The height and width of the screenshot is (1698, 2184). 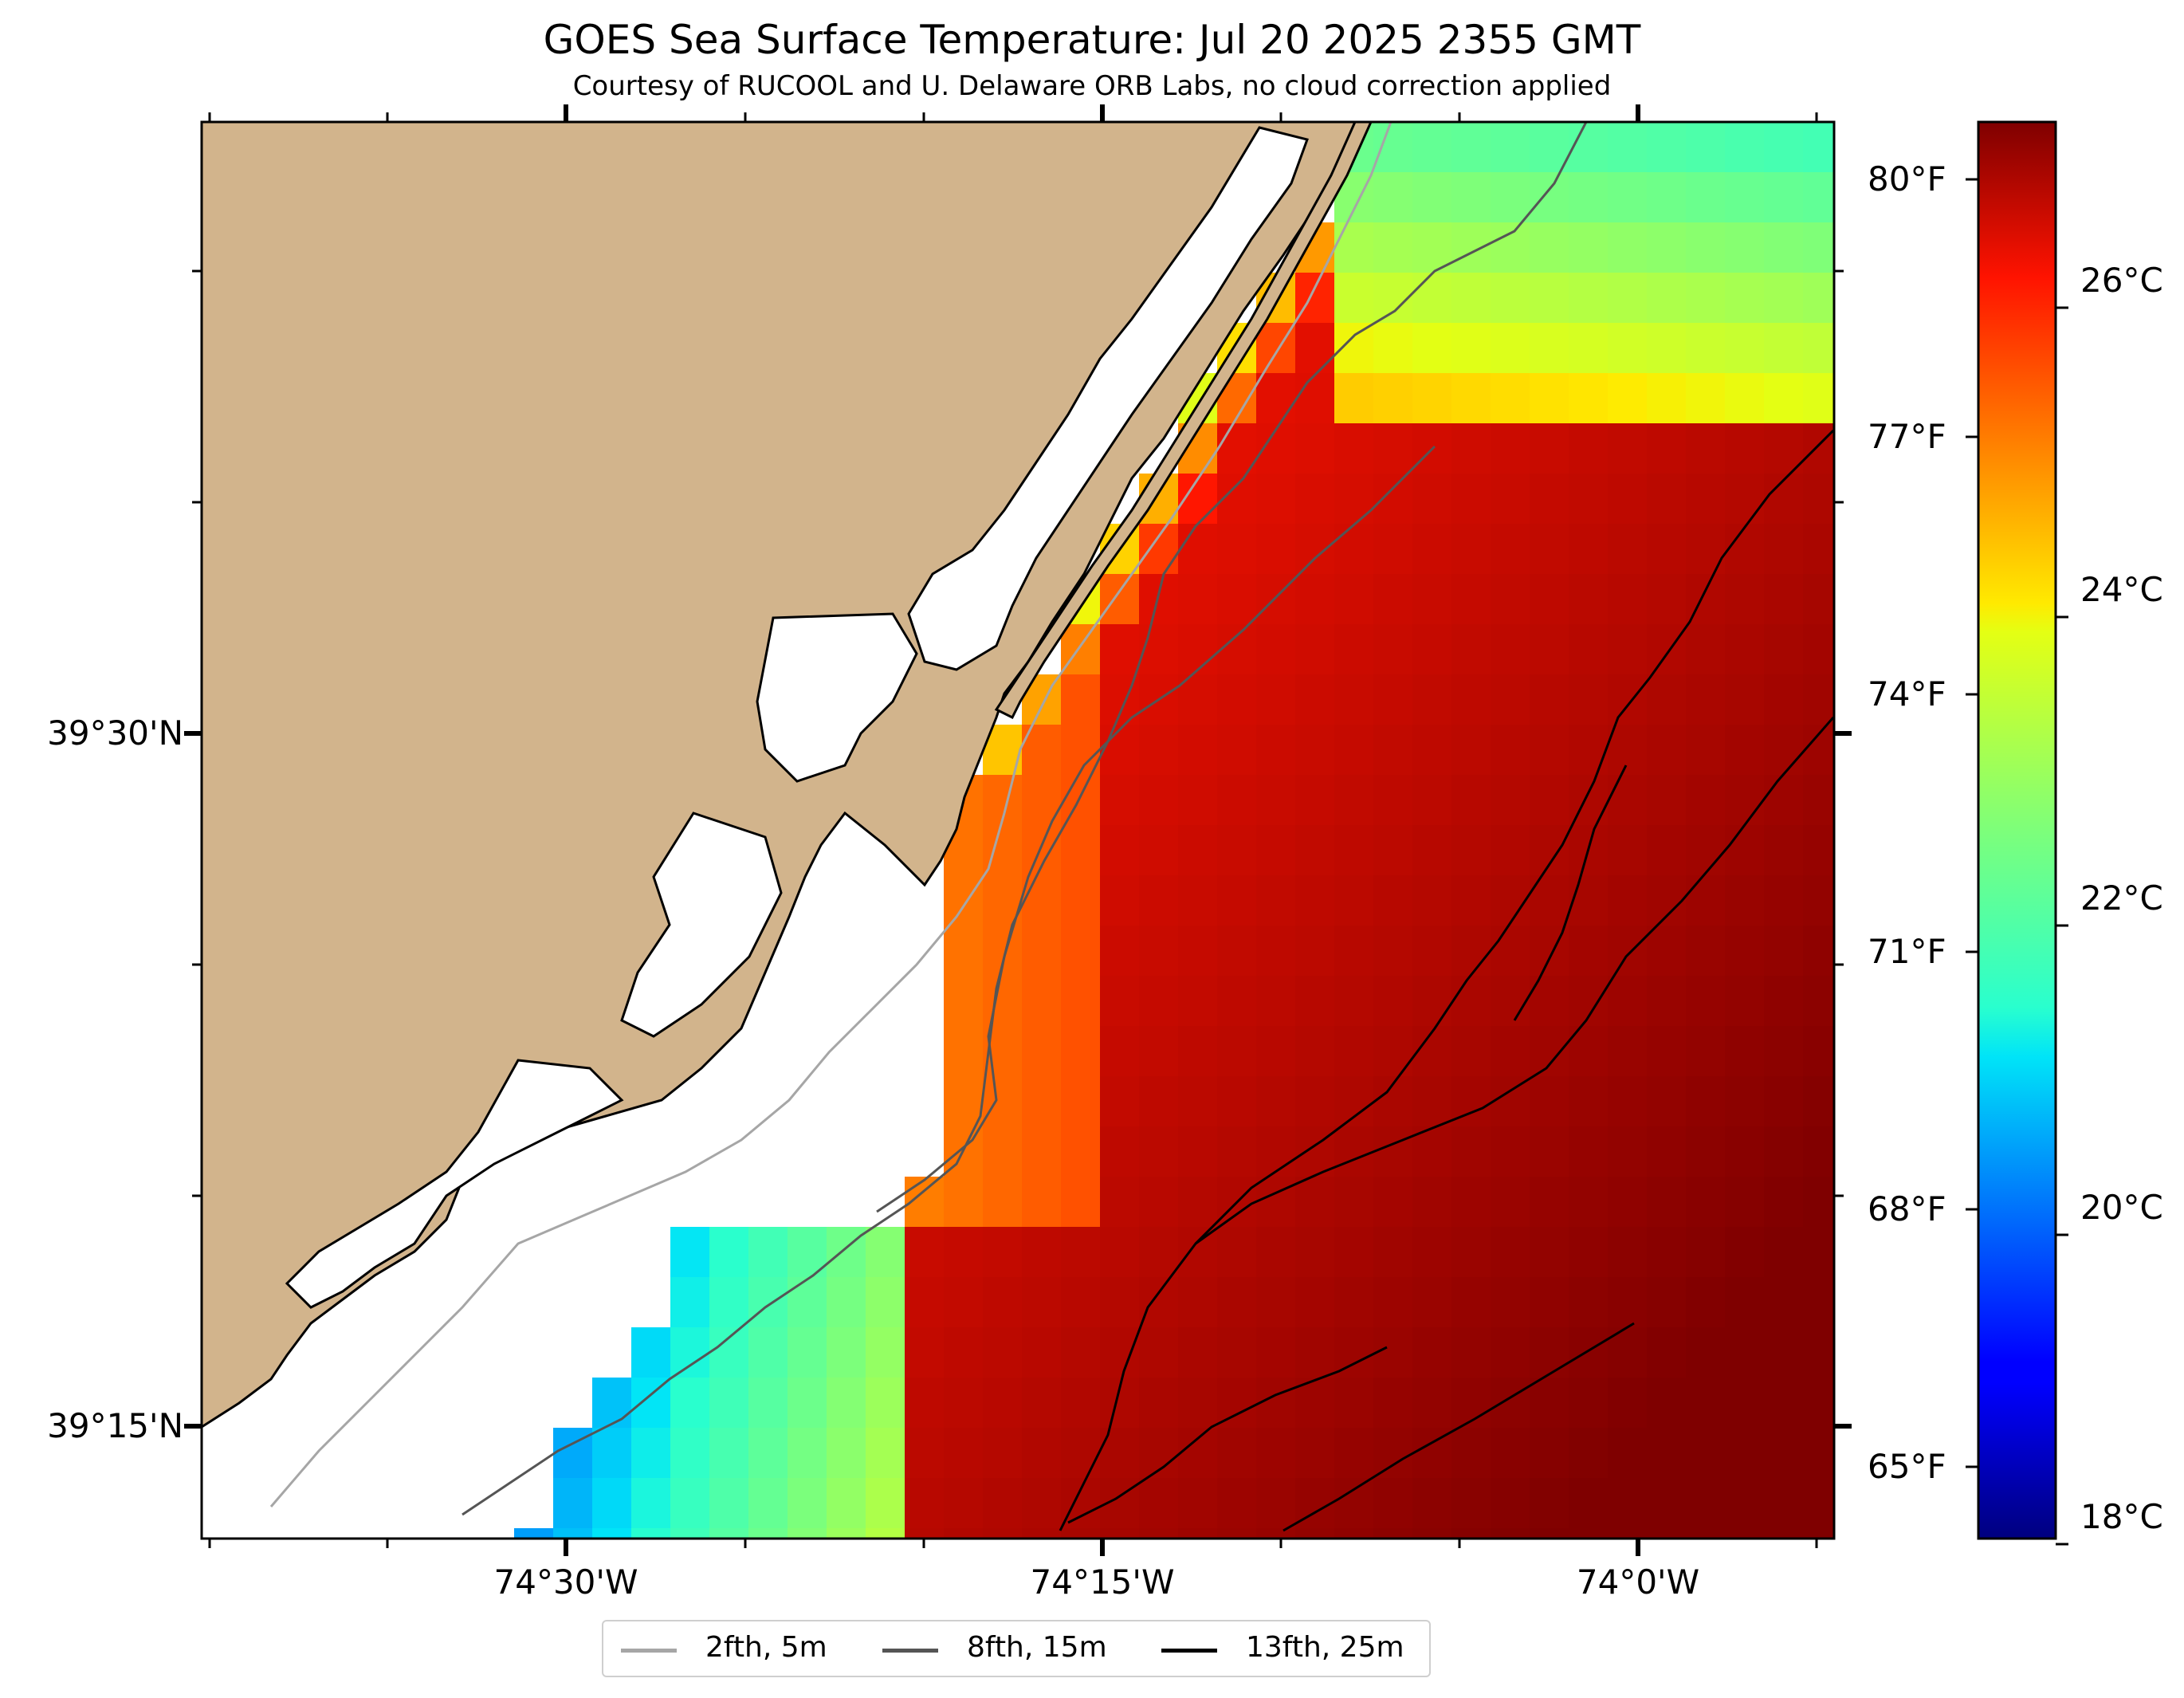 What do you see at coordinates (115, 1426) in the screenshot?
I see `lat-label-39-15n: 39°15'N` at bounding box center [115, 1426].